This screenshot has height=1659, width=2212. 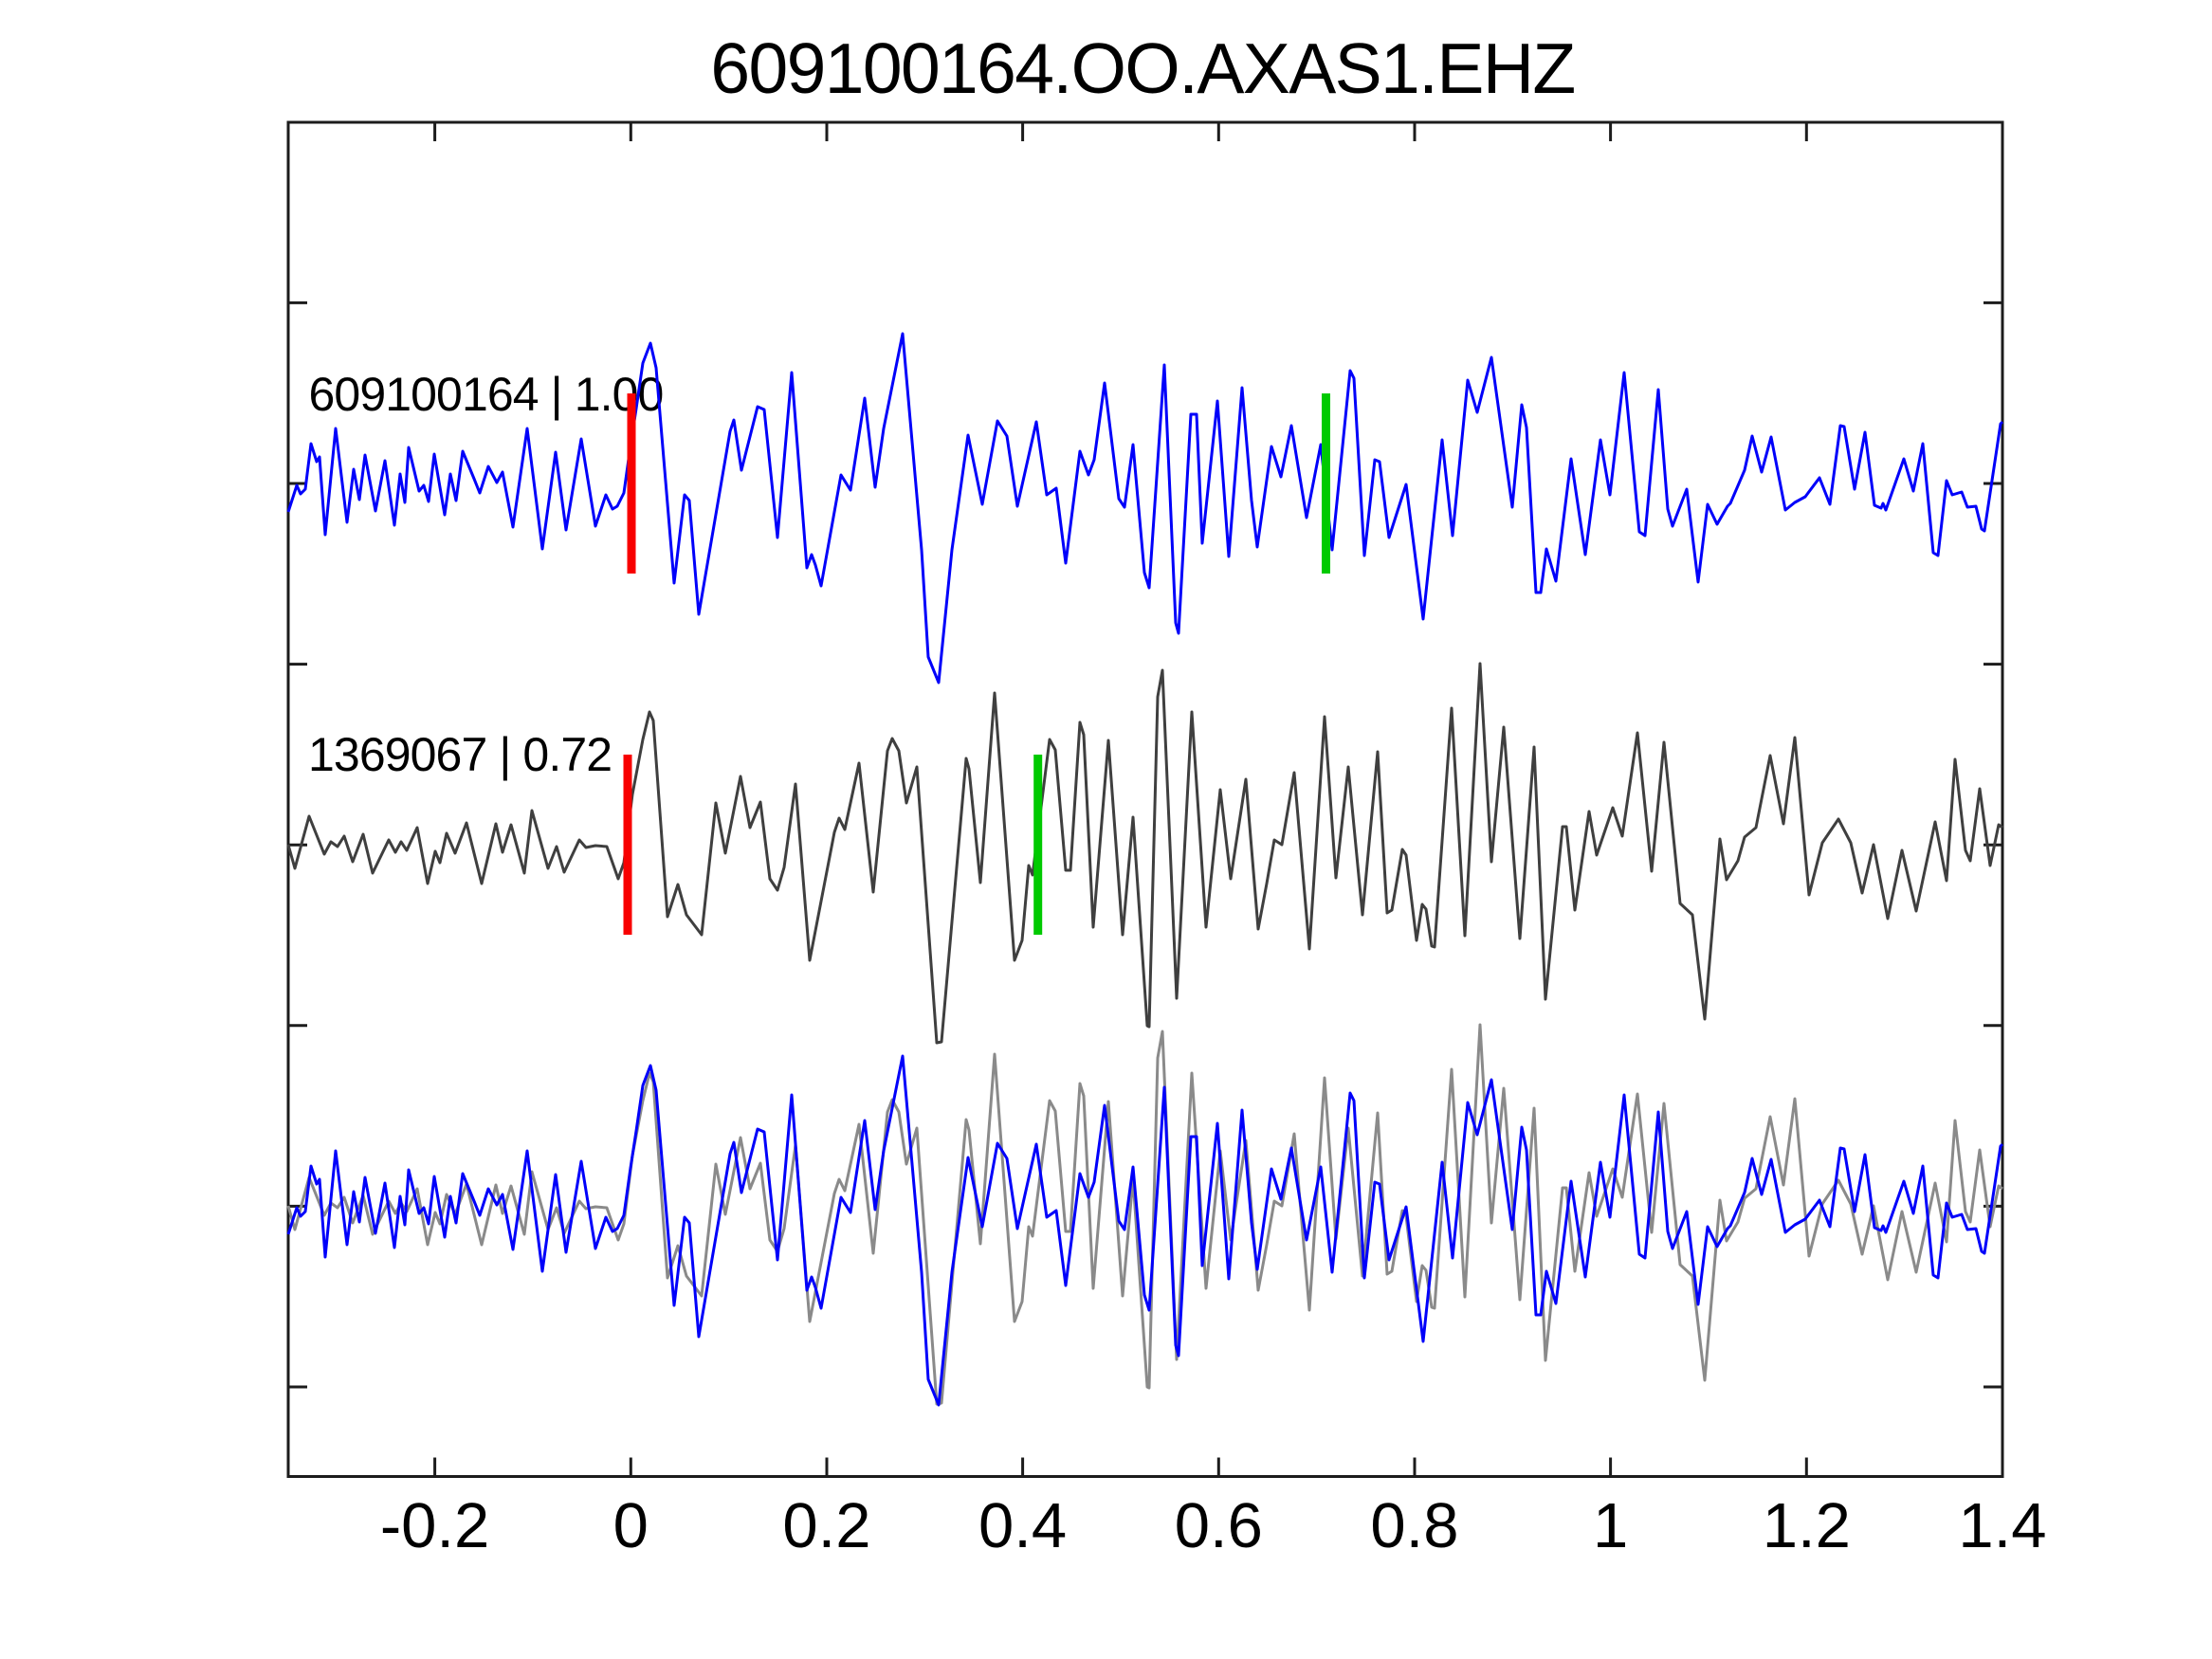 What do you see at coordinates (486, 394) in the screenshot?
I see `svg-text: 609100164 | 1.00` at bounding box center [486, 394].